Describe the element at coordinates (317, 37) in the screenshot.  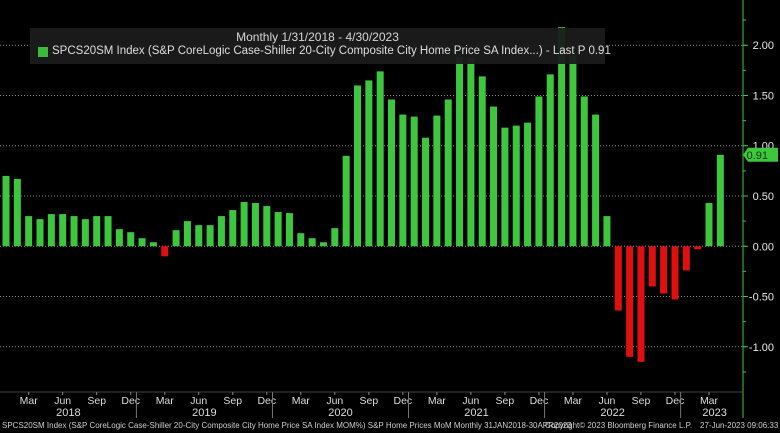
I see `chart-title: Monthly 1/31/2018 - 4/30/2023` at that location.